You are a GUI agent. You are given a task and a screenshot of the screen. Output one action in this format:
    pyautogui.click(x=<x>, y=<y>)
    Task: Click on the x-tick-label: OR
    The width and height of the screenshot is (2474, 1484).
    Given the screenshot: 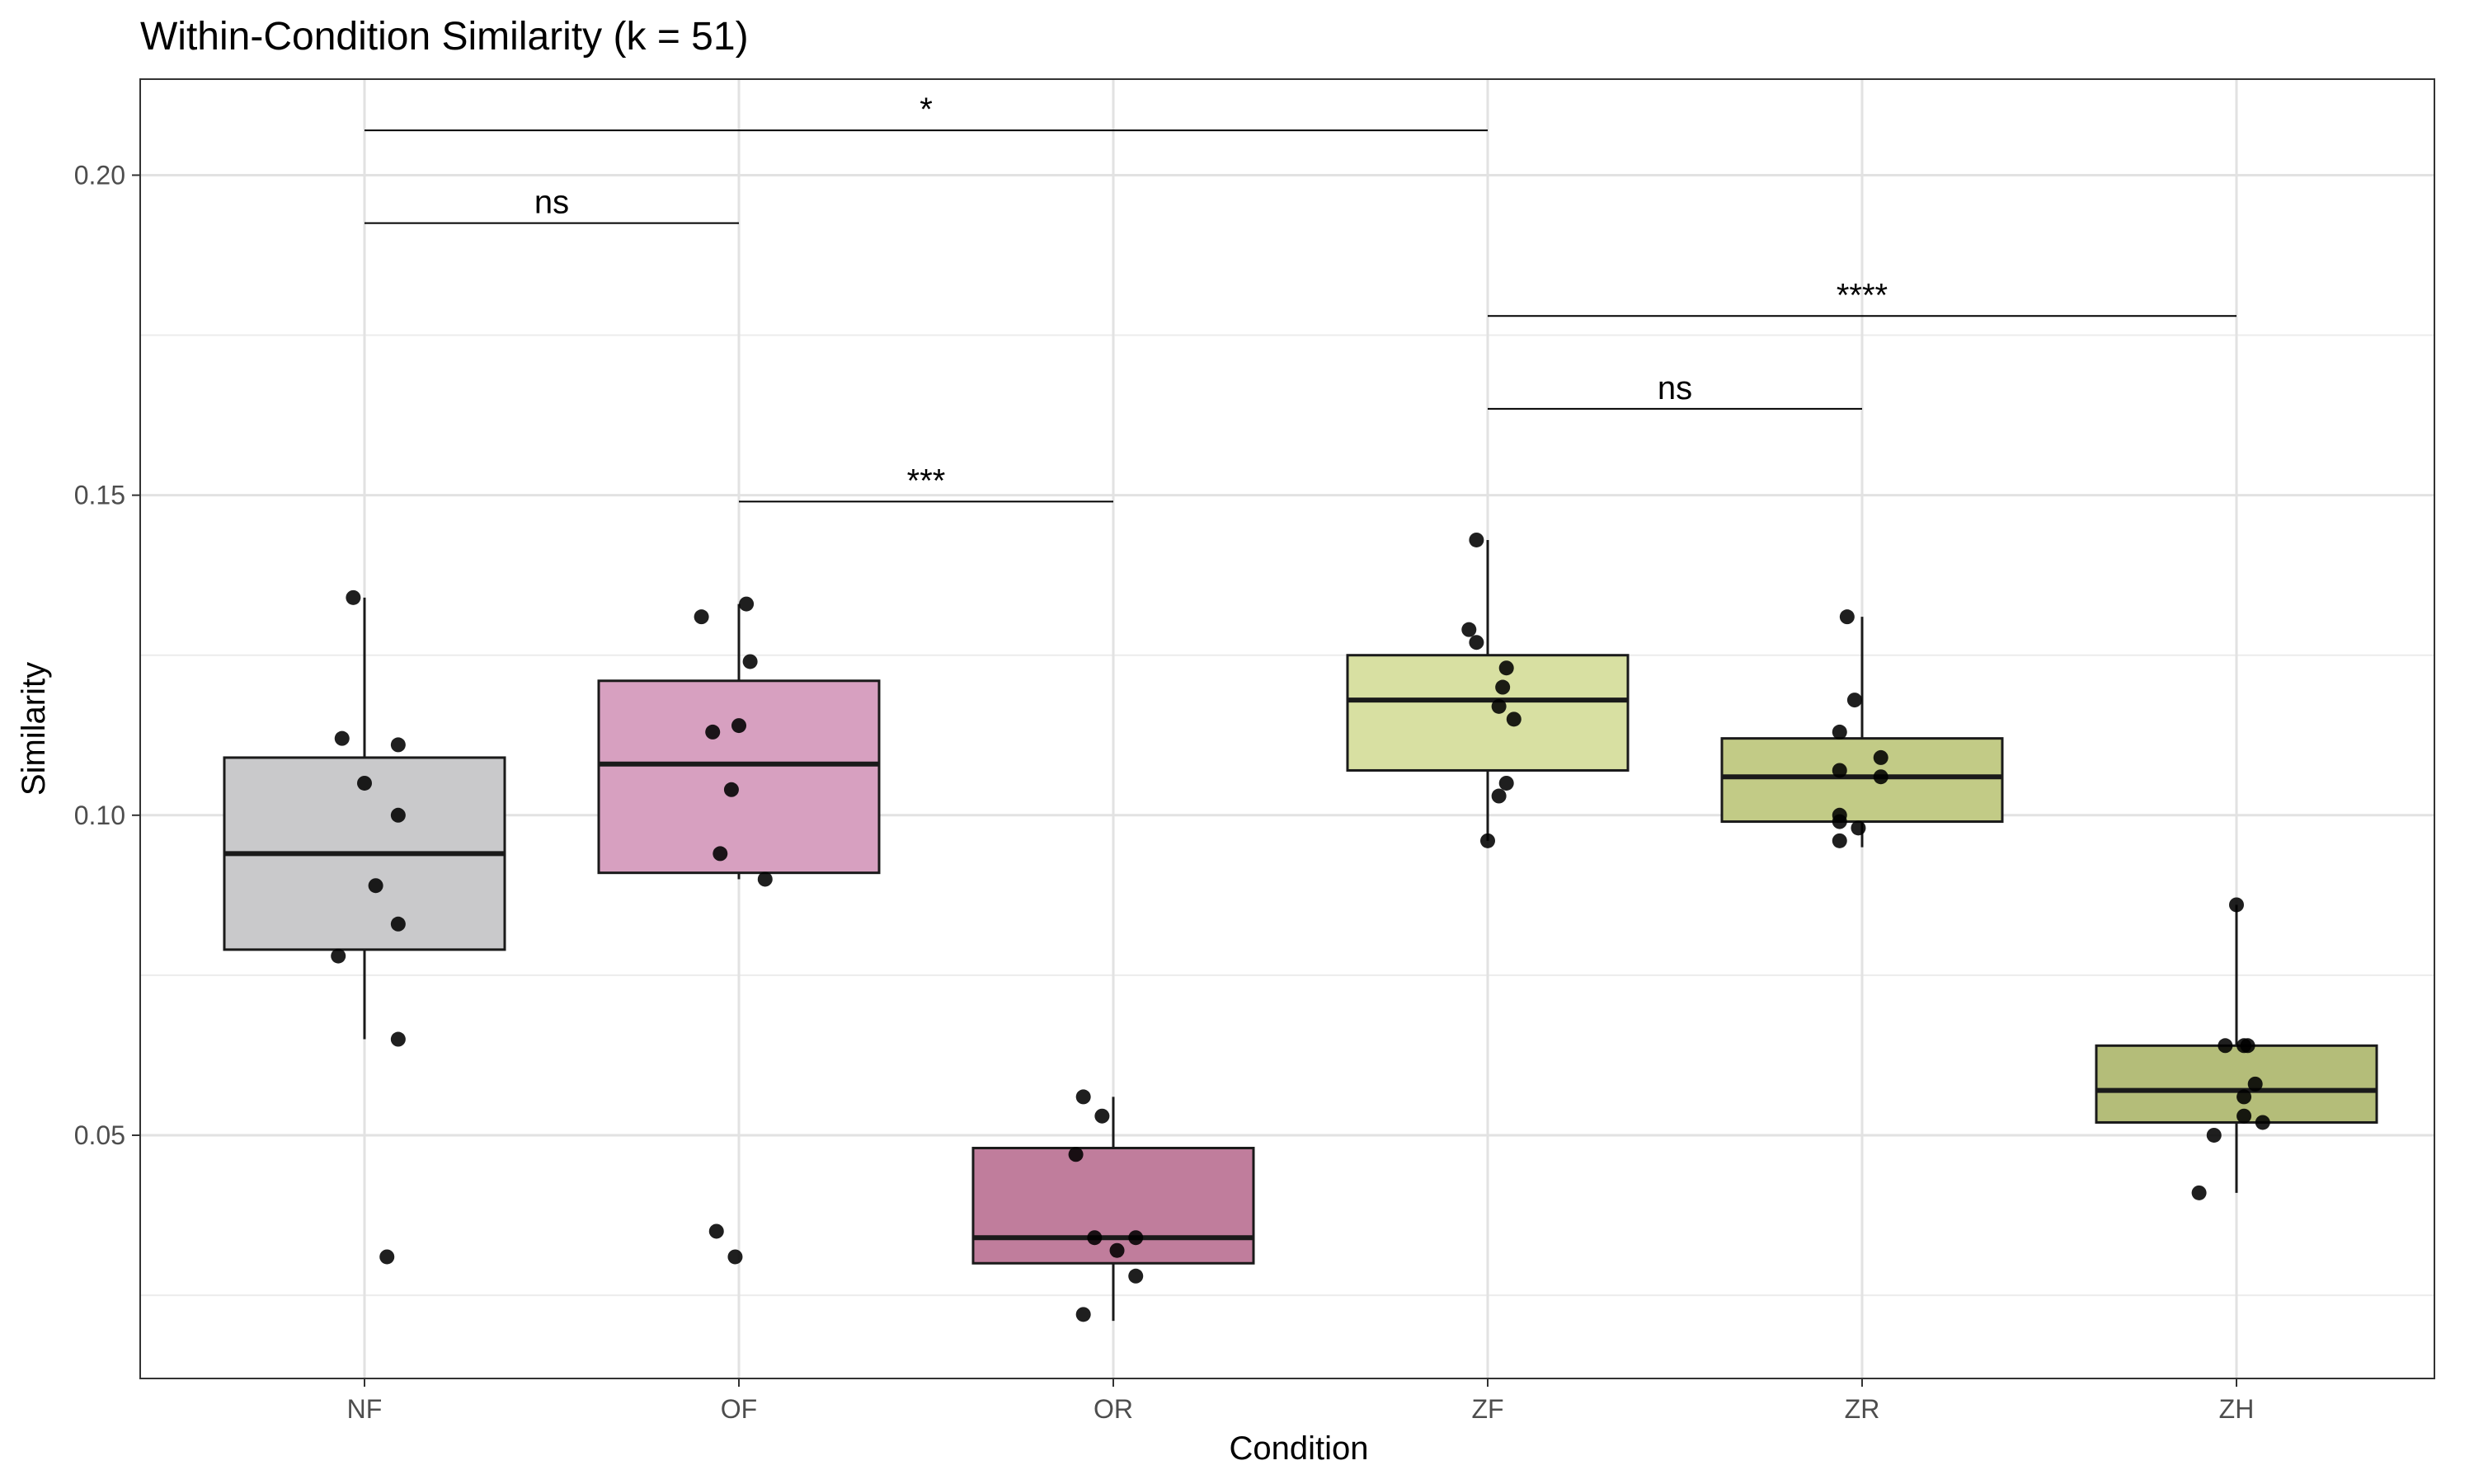 What is the action you would take?
    pyautogui.click(x=1113, y=1409)
    